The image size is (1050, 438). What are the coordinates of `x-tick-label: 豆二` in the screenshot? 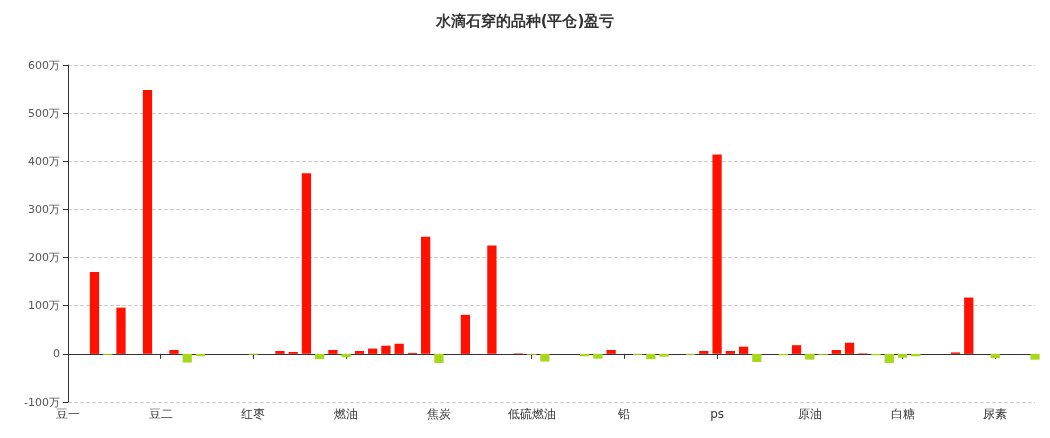 It's located at (160, 414).